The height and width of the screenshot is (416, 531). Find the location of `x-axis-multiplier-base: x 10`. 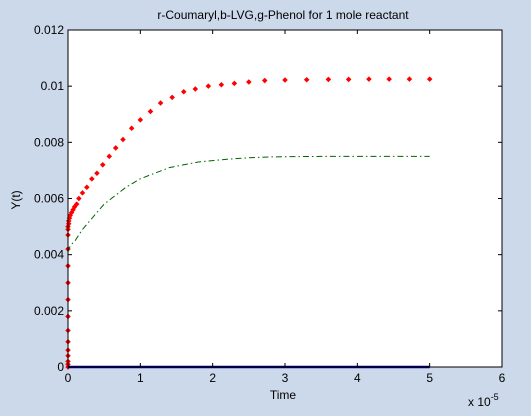

x-axis-multiplier-base: x 10 is located at coordinates (479, 402).